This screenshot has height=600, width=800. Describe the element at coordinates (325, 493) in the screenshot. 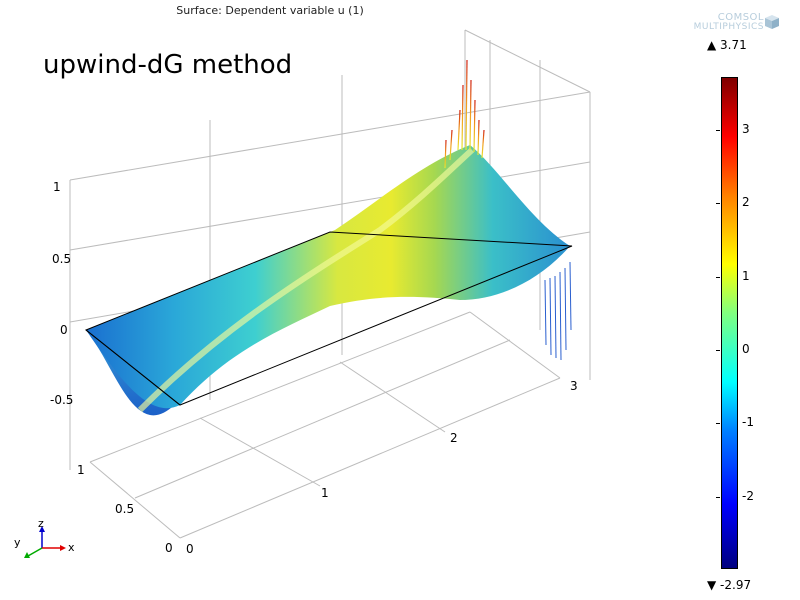

I see `x-tick: 1` at that location.